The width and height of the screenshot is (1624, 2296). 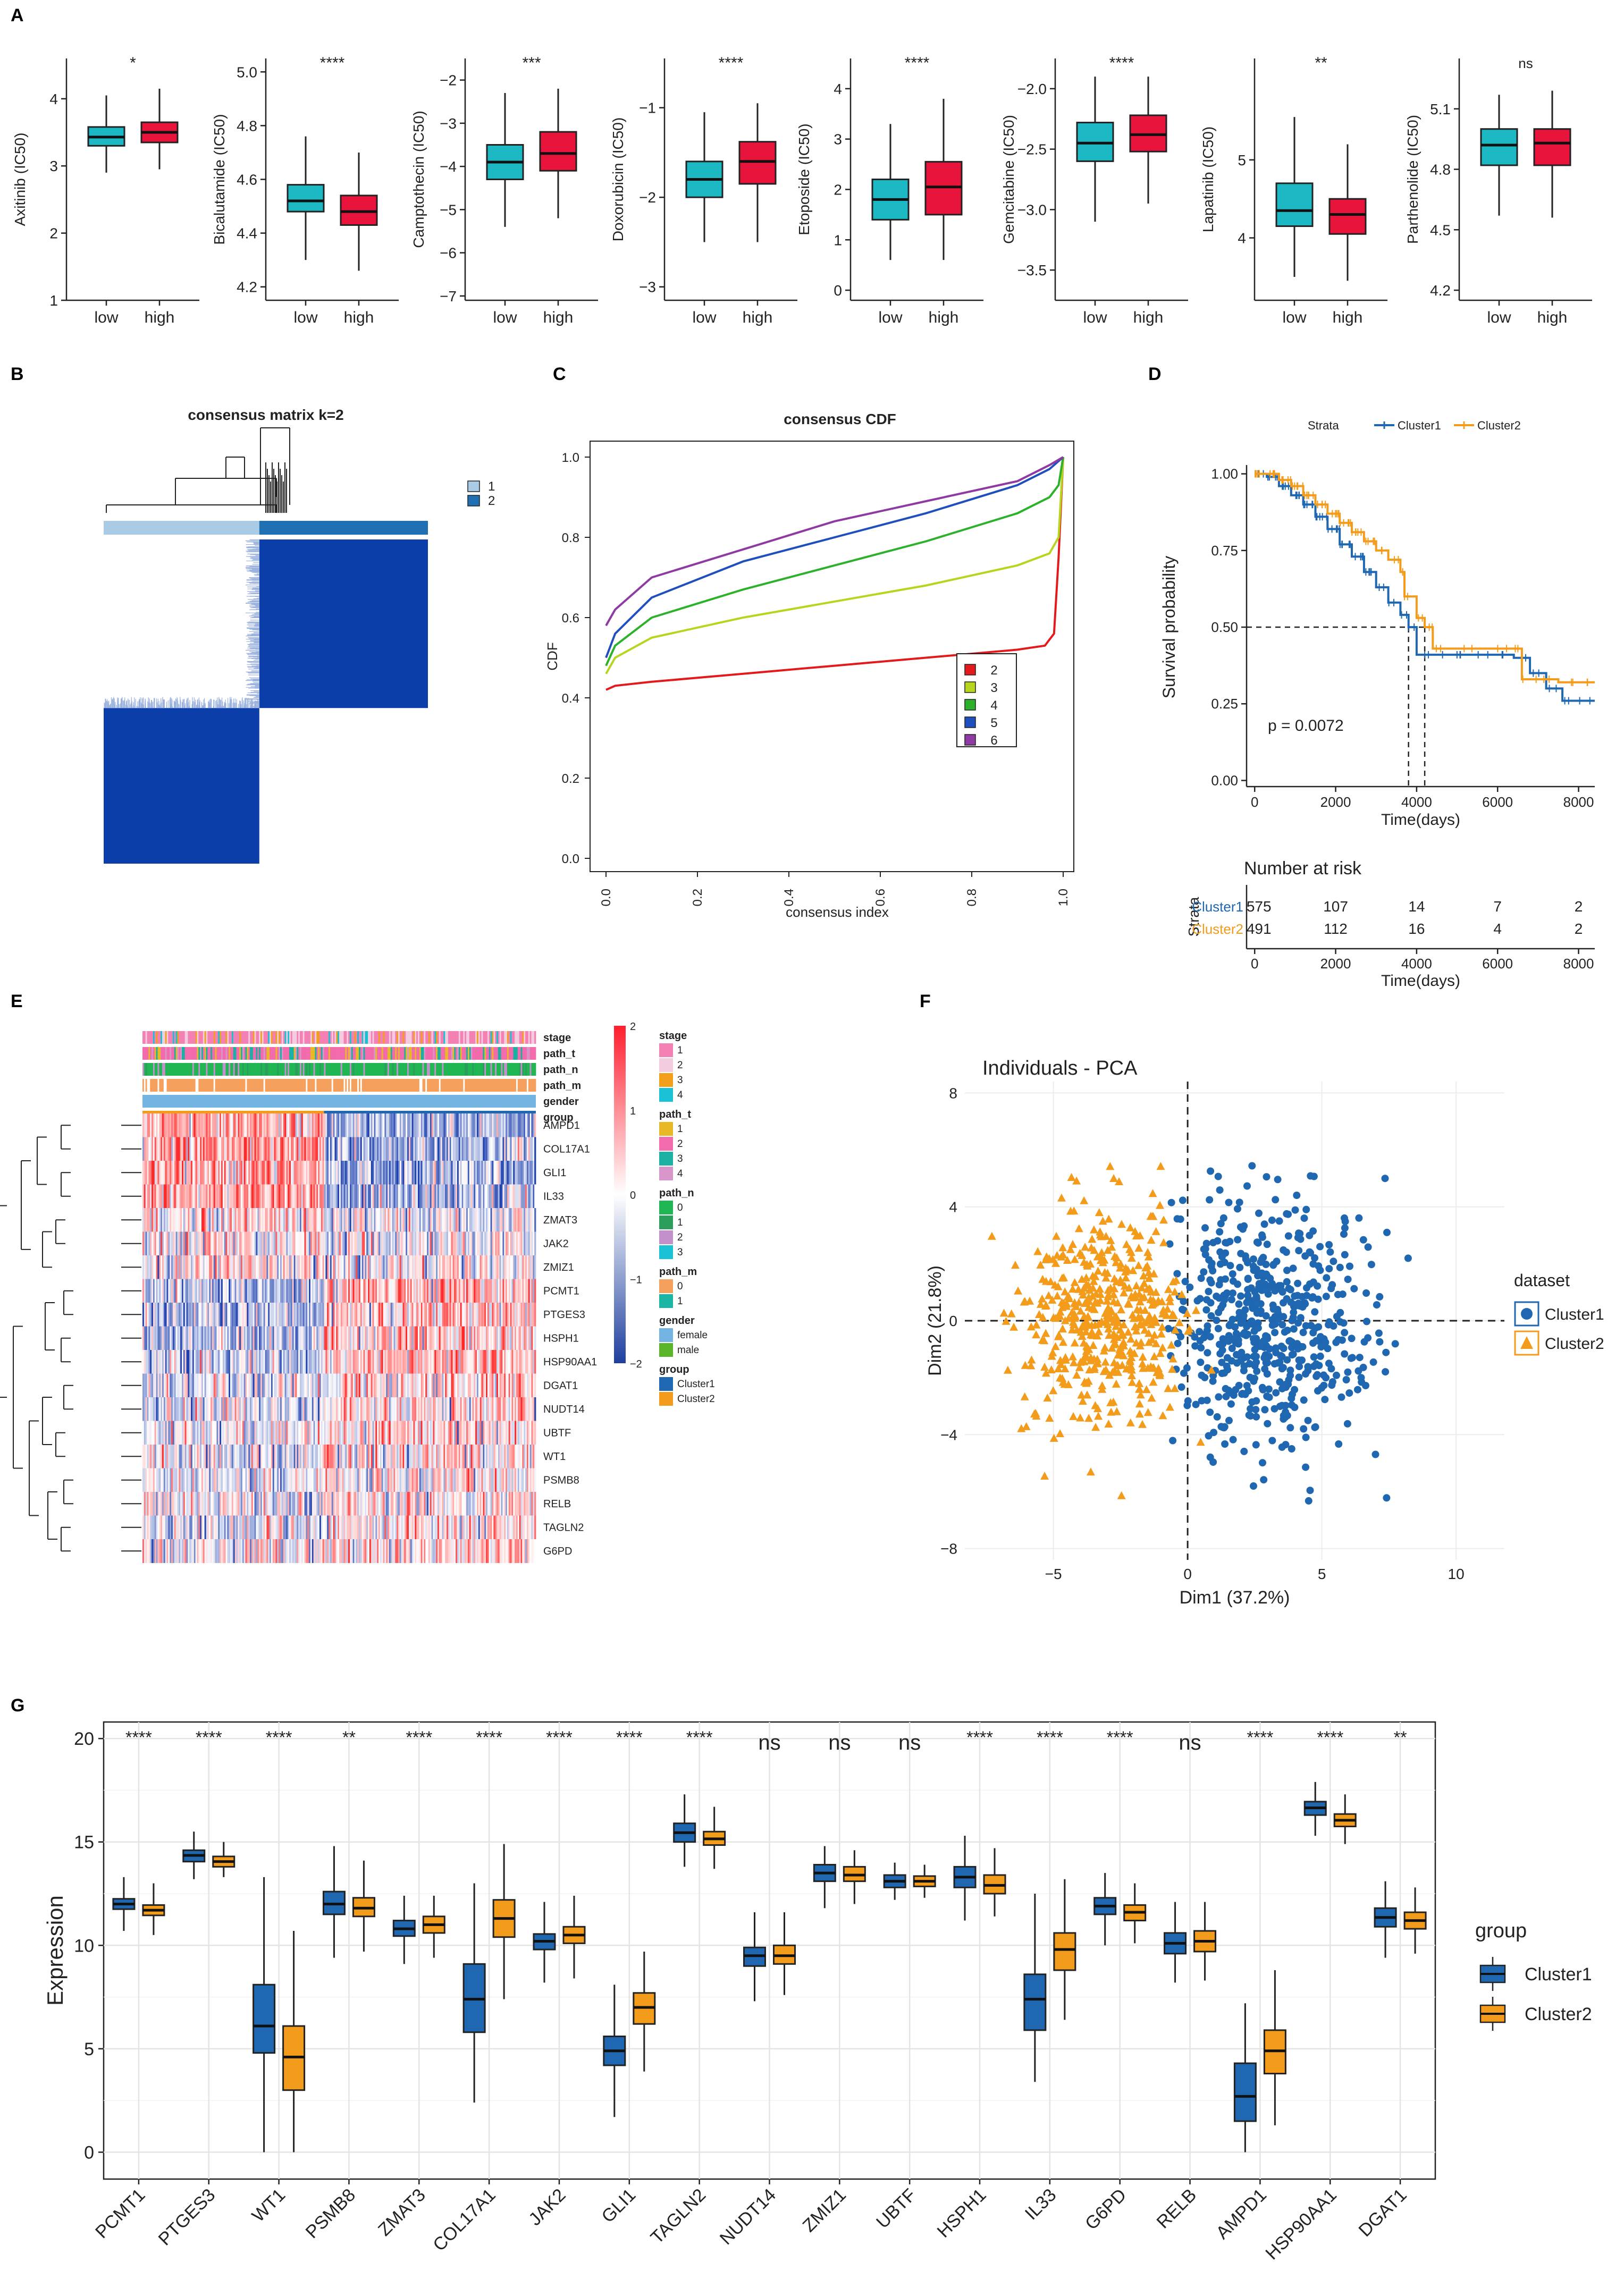 What do you see at coordinates (53, 300) in the screenshot?
I see `y-tick-label: 1` at bounding box center [53, 300].